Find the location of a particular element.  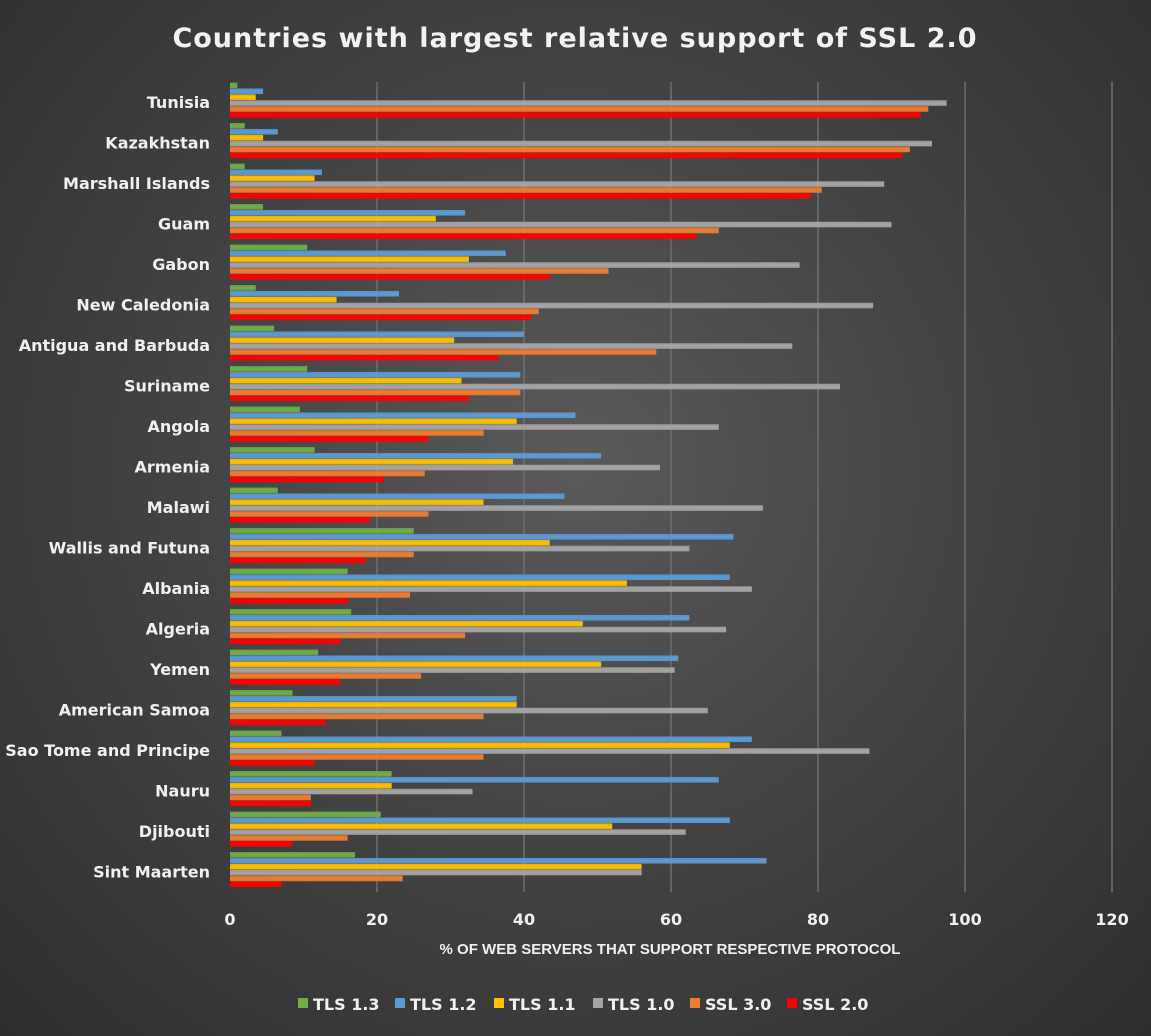

legend-label: TLS 1.0 is located at coordinates (641, 1004).